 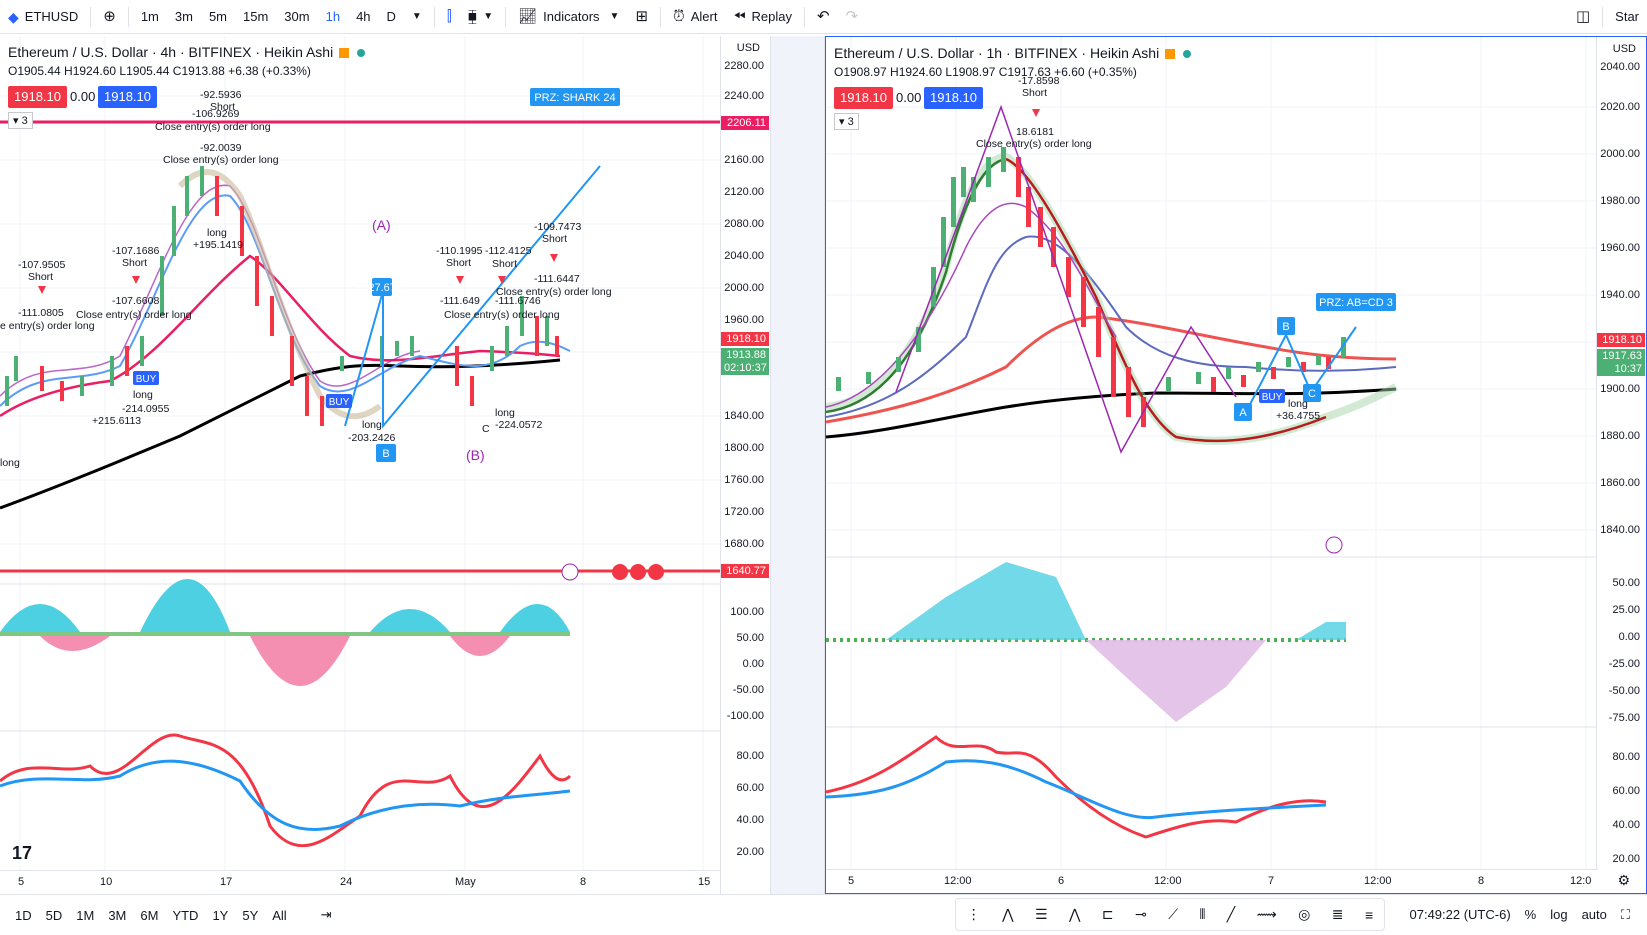 What do you see at coordinates (1583, 17) in the screenshot?
I see `layout-select-button: ◫` at bounding box center [1583, 17].